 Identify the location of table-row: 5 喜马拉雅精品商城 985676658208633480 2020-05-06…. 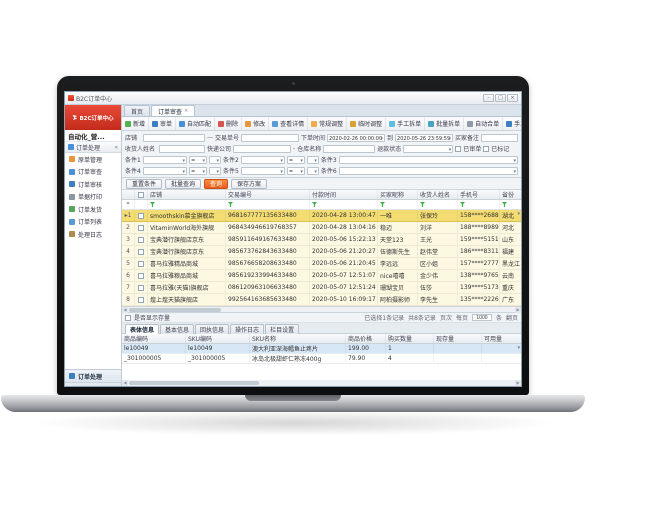
(321, 264).